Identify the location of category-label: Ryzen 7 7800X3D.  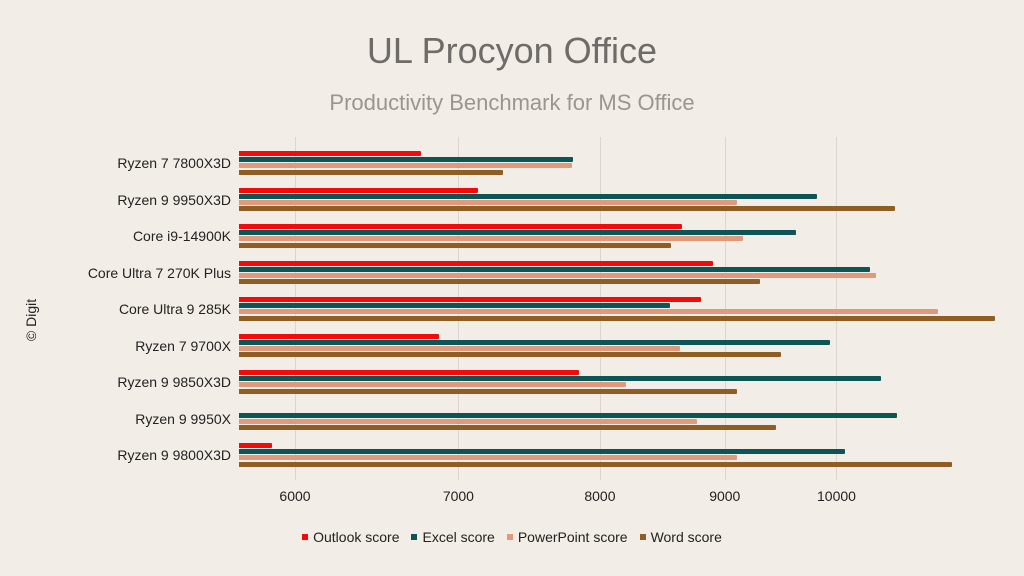
(174, 163).